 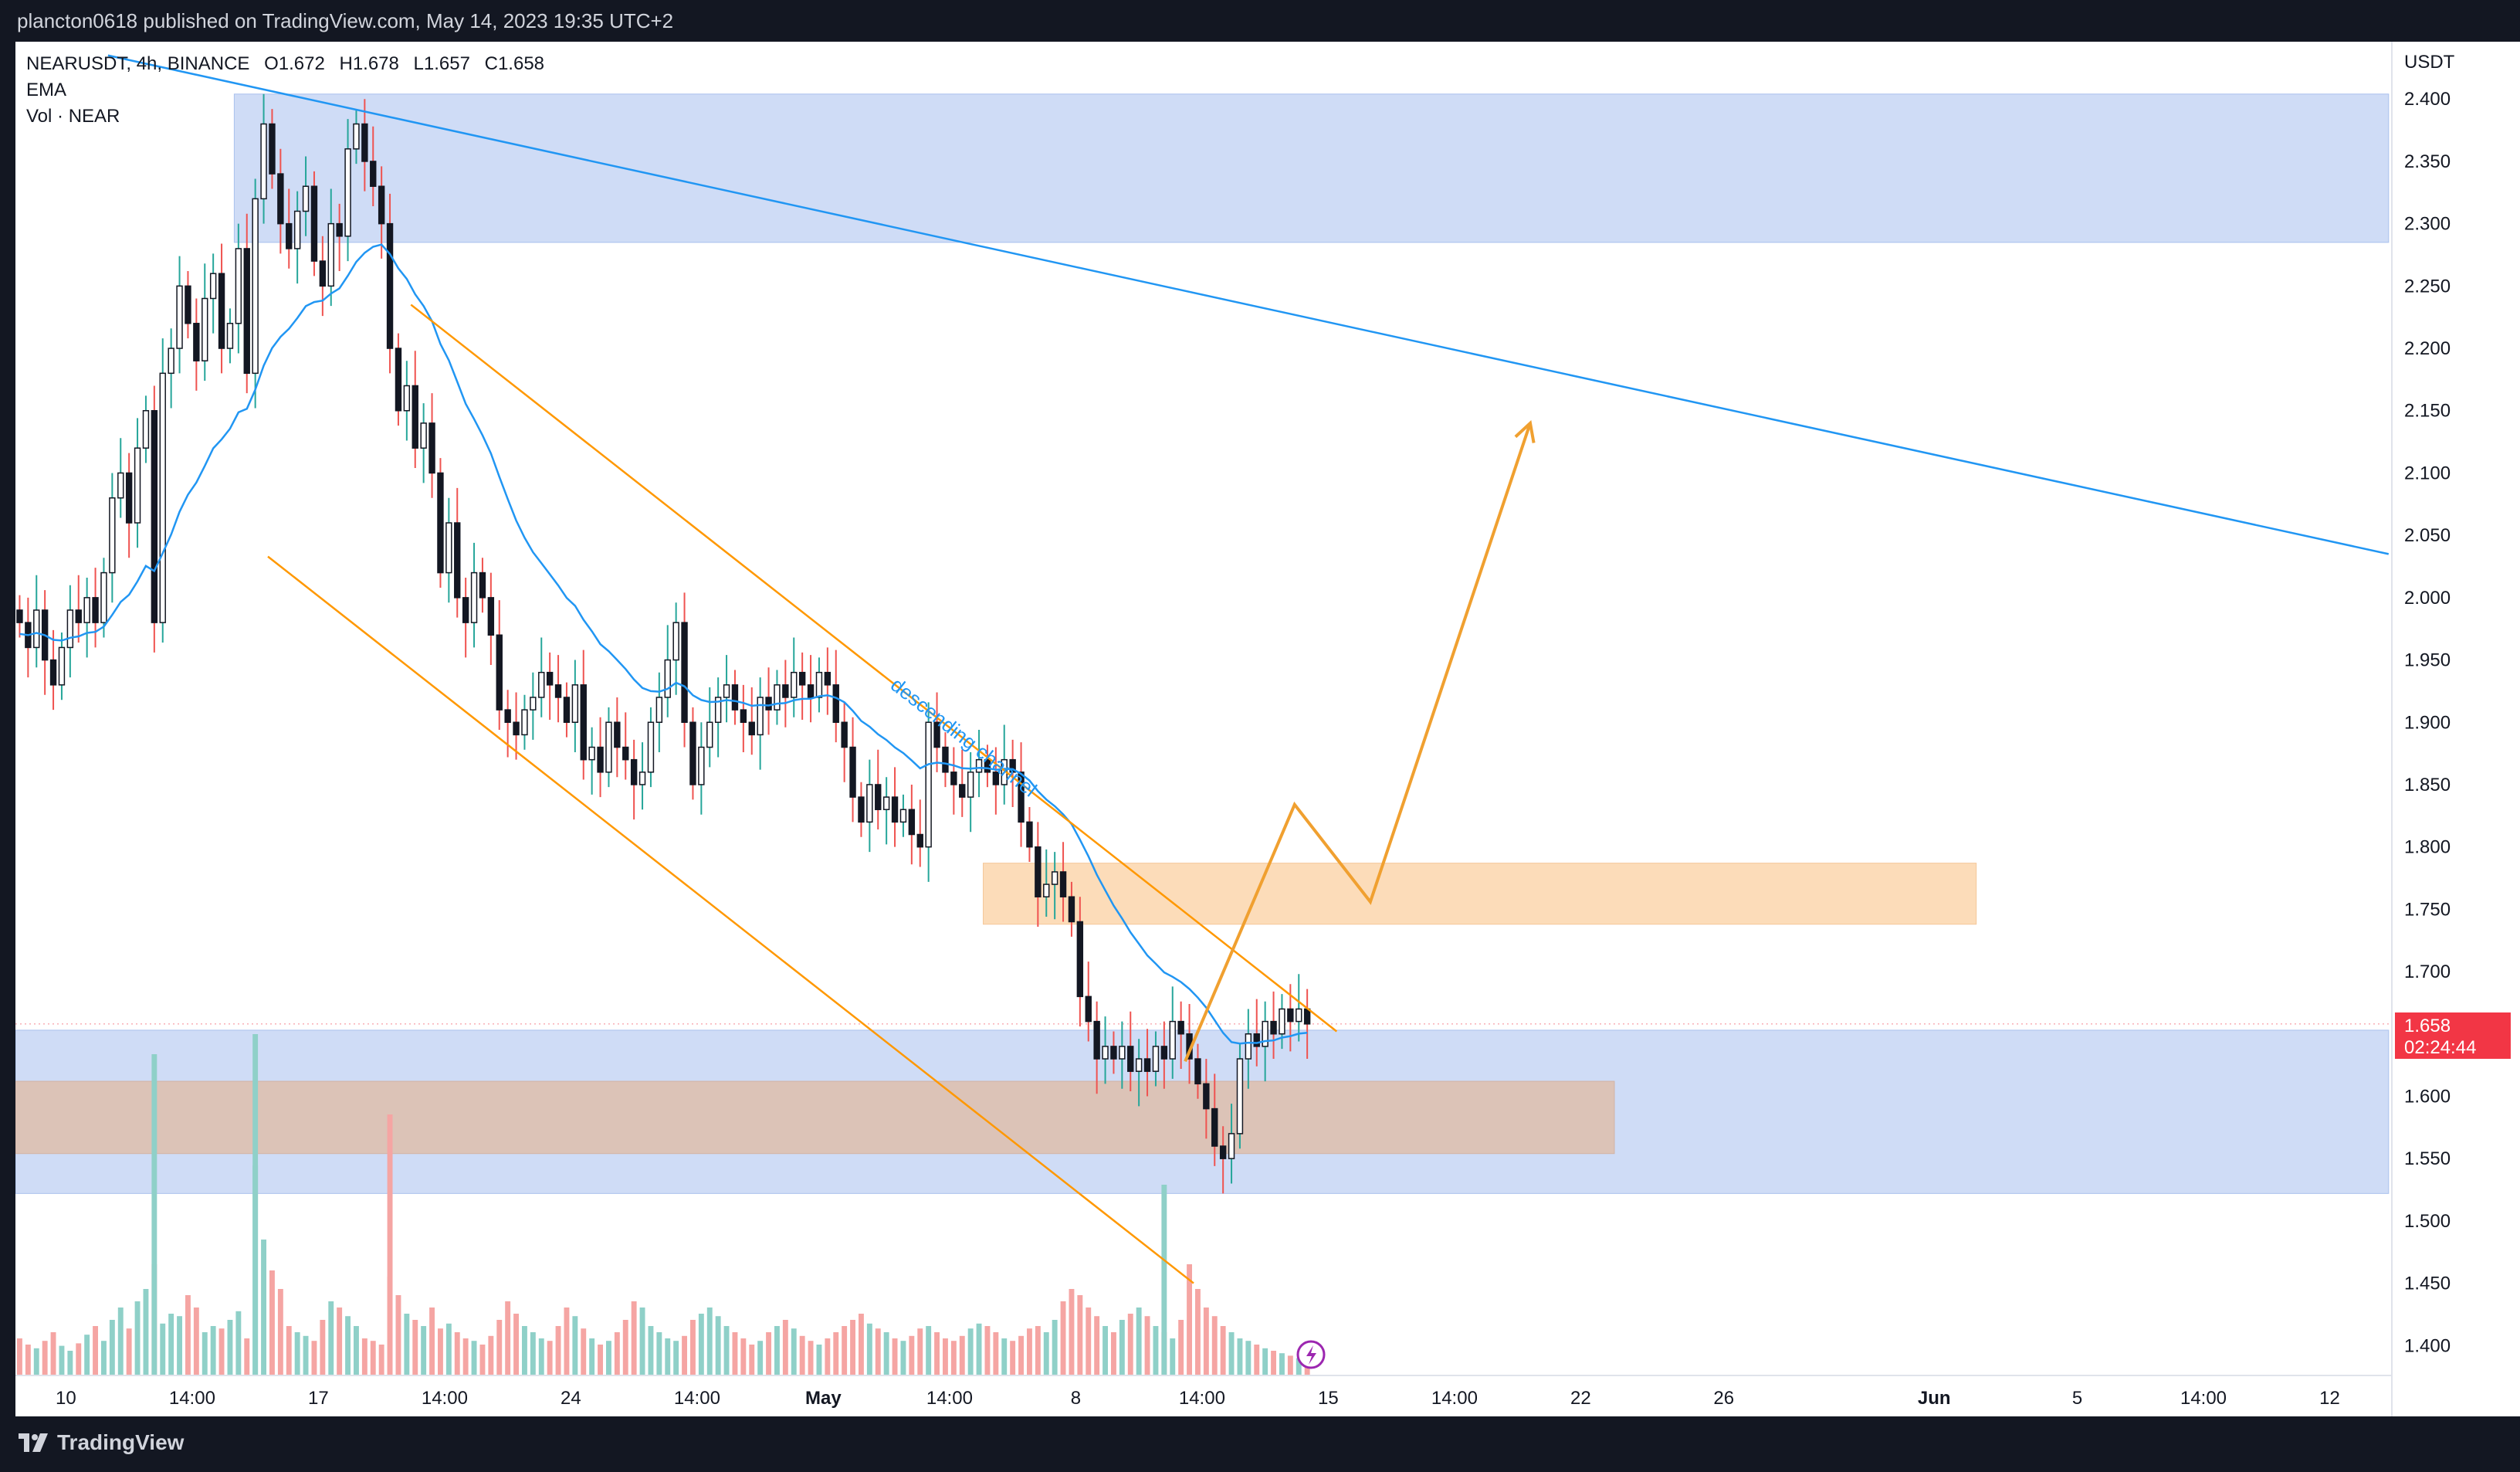 What do you see at coordinates (1311, 1354) in the screenshot?
I see `replay-button` at bounding box center [1311, 1354].